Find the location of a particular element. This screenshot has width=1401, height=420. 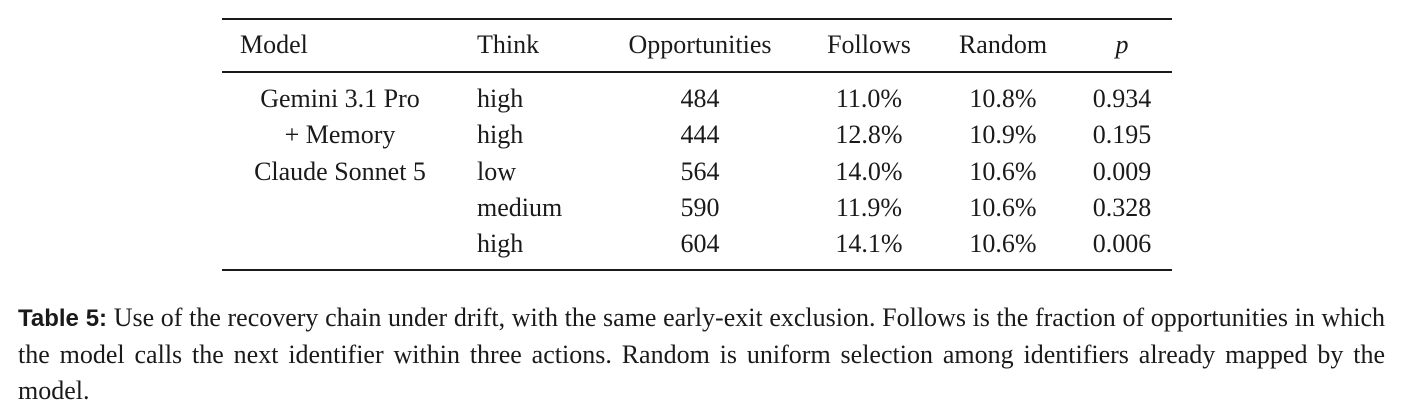

model-cell: Claude Sonnet 5 is located at coordinates (340, 171).